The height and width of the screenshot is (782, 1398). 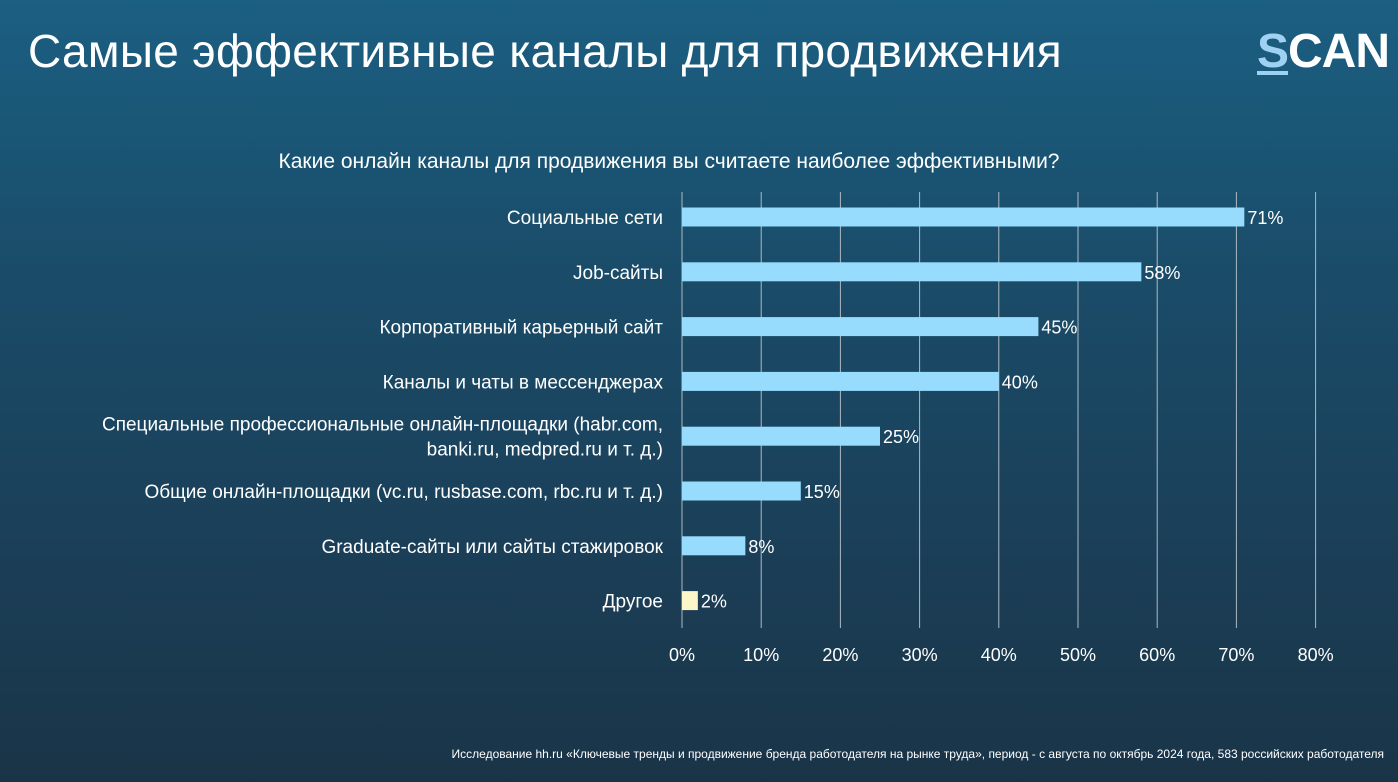 I want to click on category-label: Graduate-сайты или сайты стажировок, so click(x=492, y=547).